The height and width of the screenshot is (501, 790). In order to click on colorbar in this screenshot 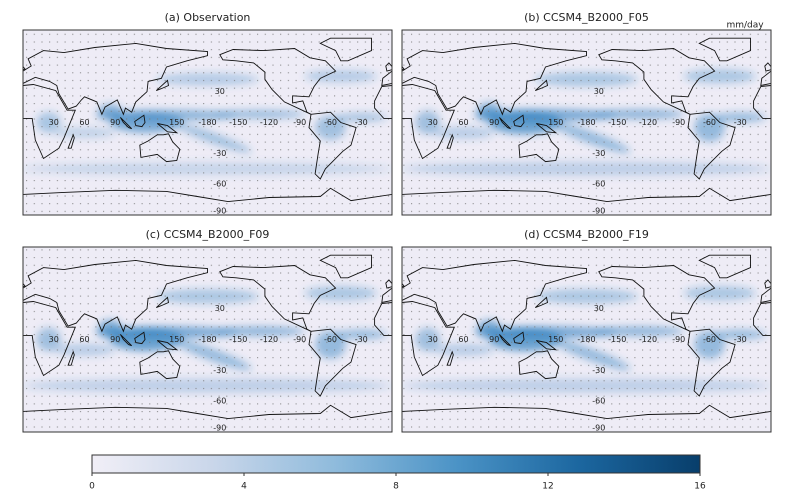, I will do `click(396, 464)`.